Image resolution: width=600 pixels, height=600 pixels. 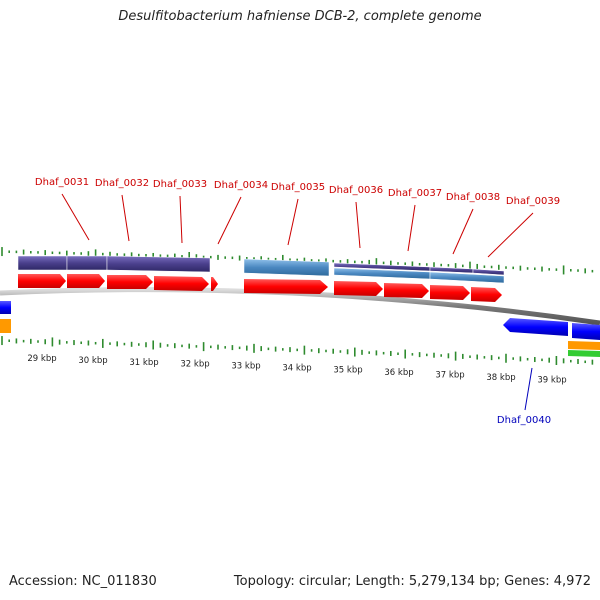 I want to click on forward-cds-track, so click(x=260, y=288).